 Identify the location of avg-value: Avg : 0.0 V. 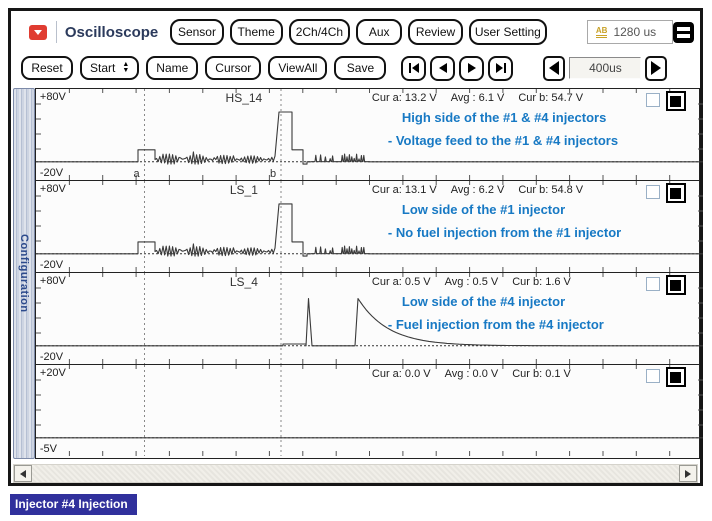
(471, 374).